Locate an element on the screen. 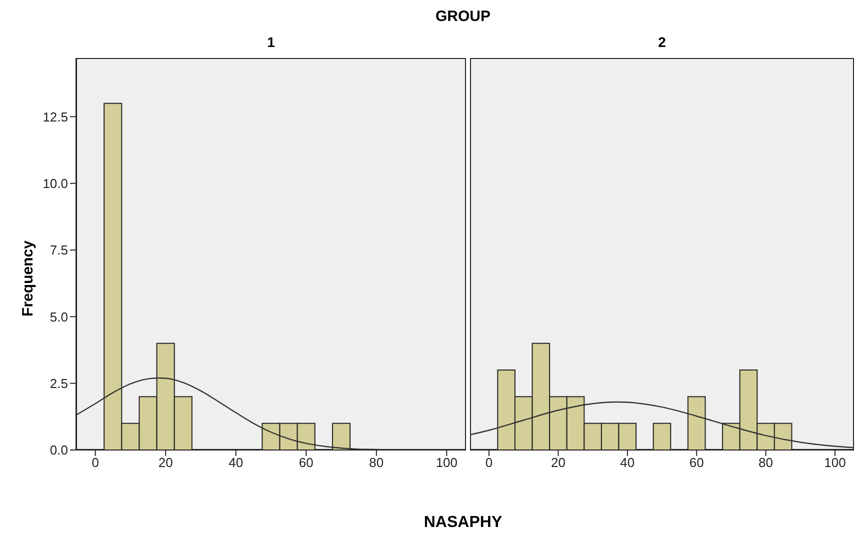 The width and height of the screenshot is (867, 550). y-tick-label: 10.0 is located at coordinates (55, 183).